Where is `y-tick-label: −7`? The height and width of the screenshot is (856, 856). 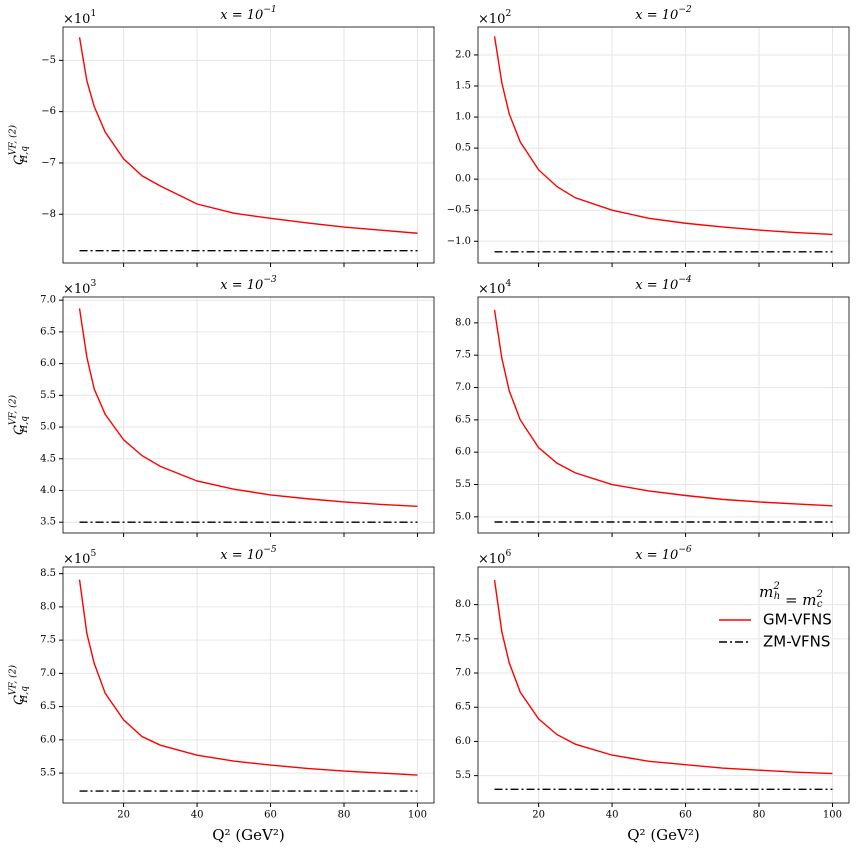
y-tick-label: −7 is located at coordinates (48, 162).